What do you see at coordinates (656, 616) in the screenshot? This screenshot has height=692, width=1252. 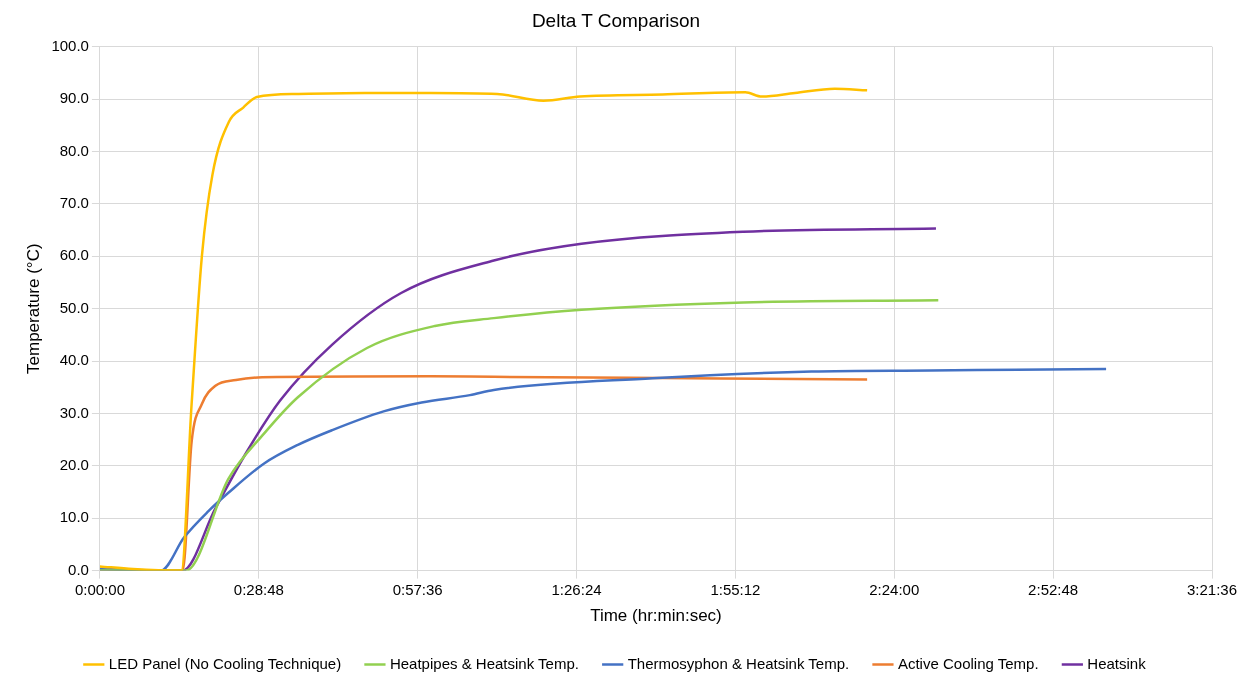 I see `x-axis-title: Time (hr:min:sec)` at bounding box center [656, 616].